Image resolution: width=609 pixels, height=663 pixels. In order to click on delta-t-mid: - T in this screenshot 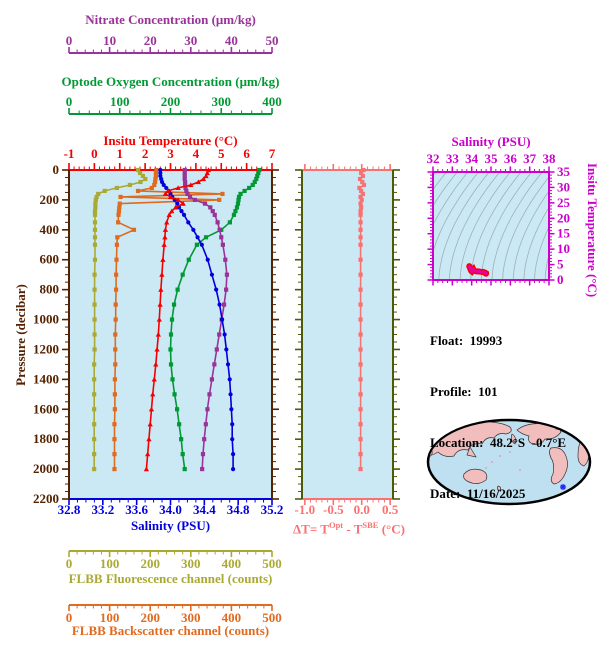, I will do `click(353, 529)`.